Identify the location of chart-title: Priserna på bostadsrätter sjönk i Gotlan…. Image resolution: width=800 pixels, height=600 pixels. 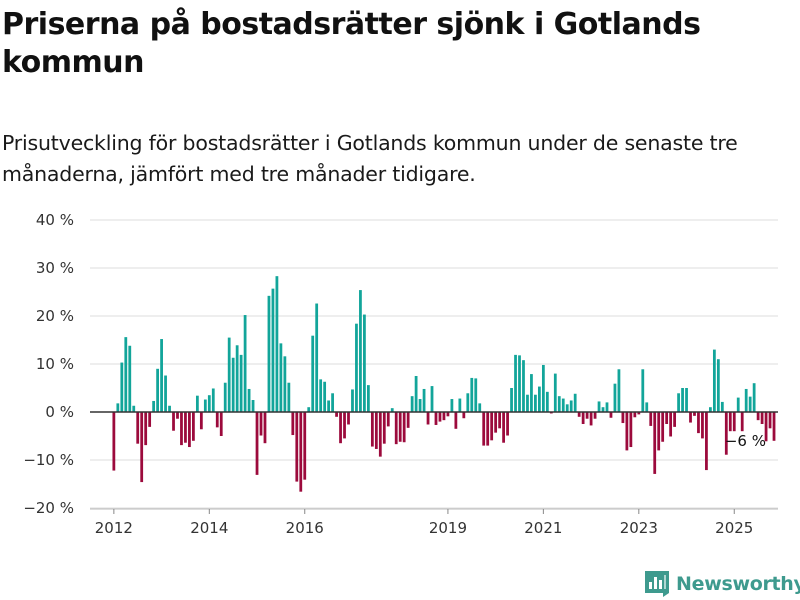
(351, 43).